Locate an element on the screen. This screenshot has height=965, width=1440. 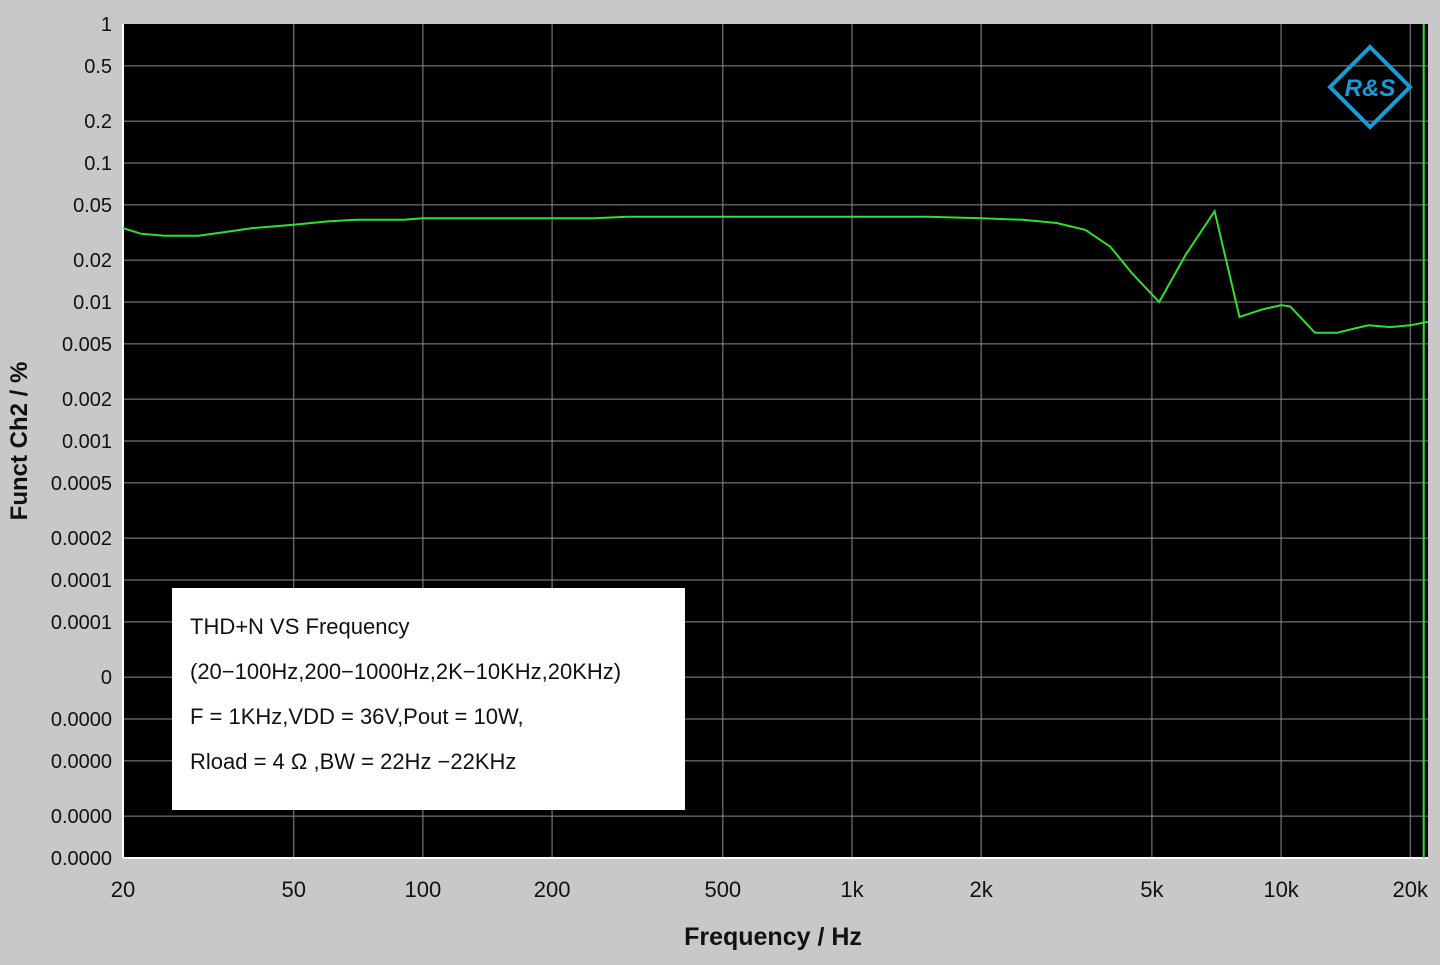
y-tick-label: 0.005 is located at coordinates (87, 345).